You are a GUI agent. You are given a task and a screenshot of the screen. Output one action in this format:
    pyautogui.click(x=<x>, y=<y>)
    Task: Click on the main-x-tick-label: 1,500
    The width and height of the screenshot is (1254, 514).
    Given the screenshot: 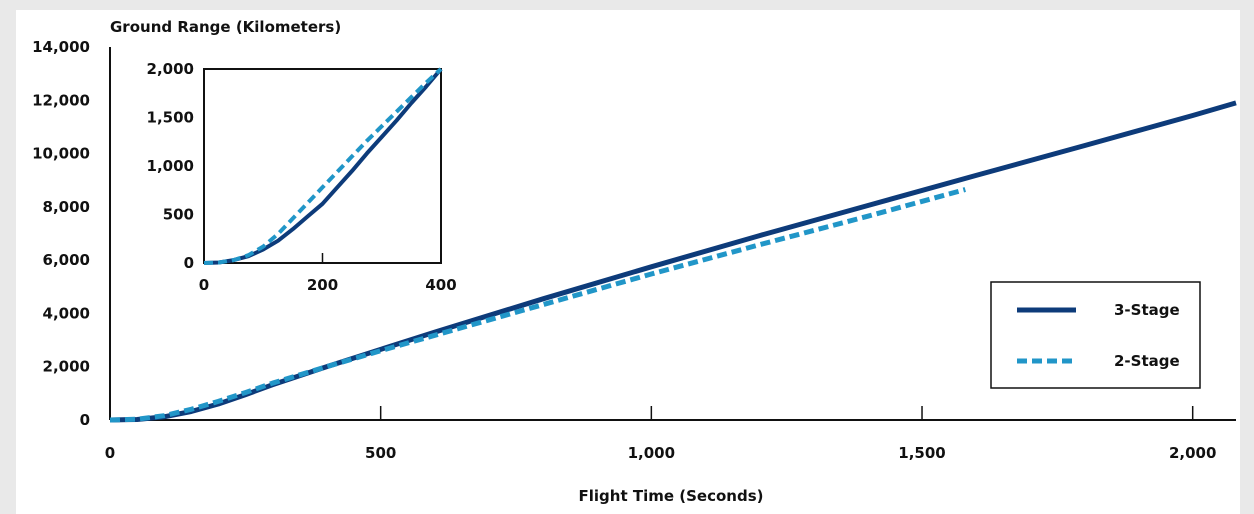 What is the action you would take?
    pyautogui.click(x=921, y=453)
    